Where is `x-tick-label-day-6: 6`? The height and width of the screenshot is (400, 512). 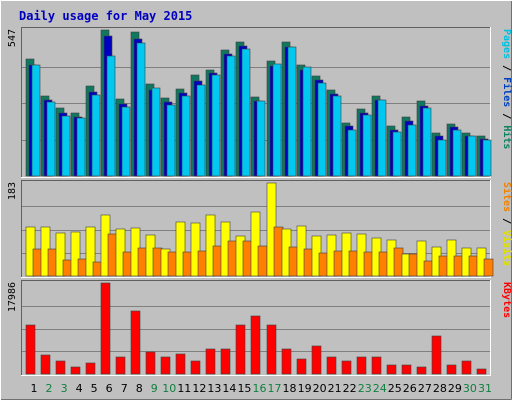 x-tick-label-day-6: 6 is located at coordinates (109, 388).